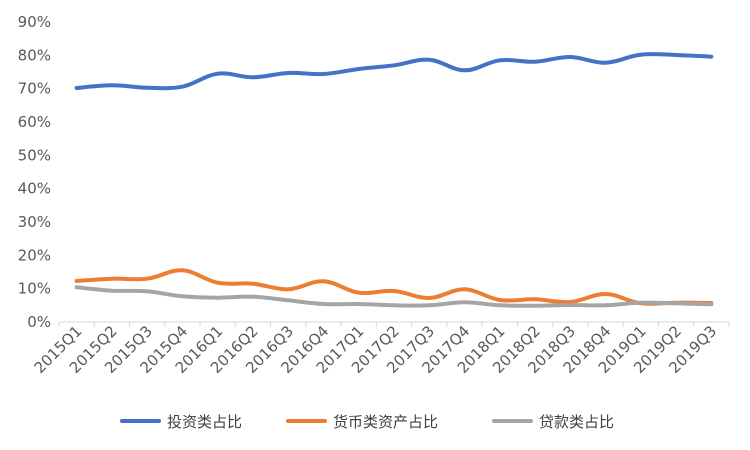  I want to click on legend: 投资类占比 货币类资产占比 贷款类占比, so click(367, 422).